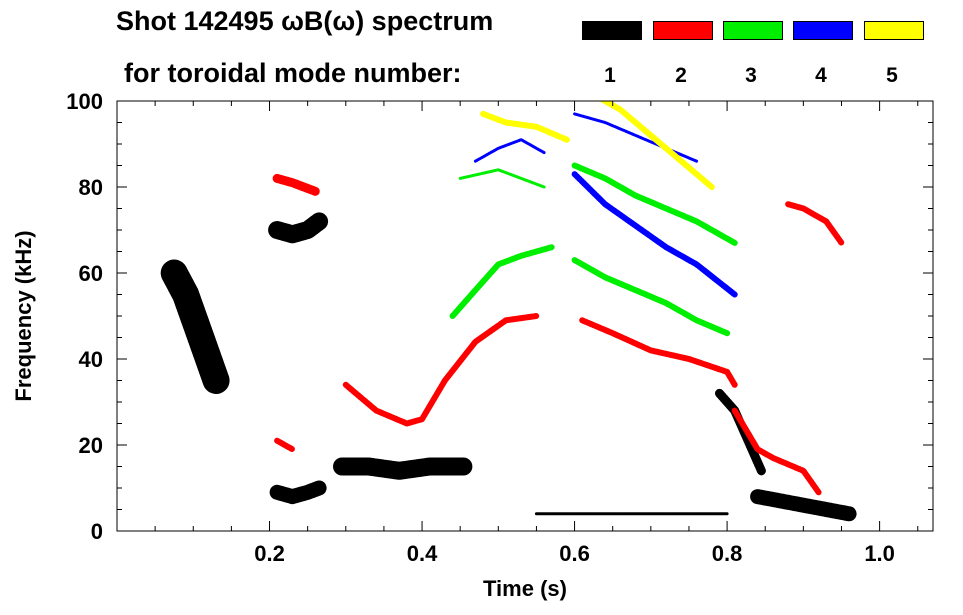 Image resolution: width=963 pixels, height=615 pixels. What do you see at coordinates (84, 101) in the screenshot?
I see `y-tick-label: 100` at bounding box center [84, 101].